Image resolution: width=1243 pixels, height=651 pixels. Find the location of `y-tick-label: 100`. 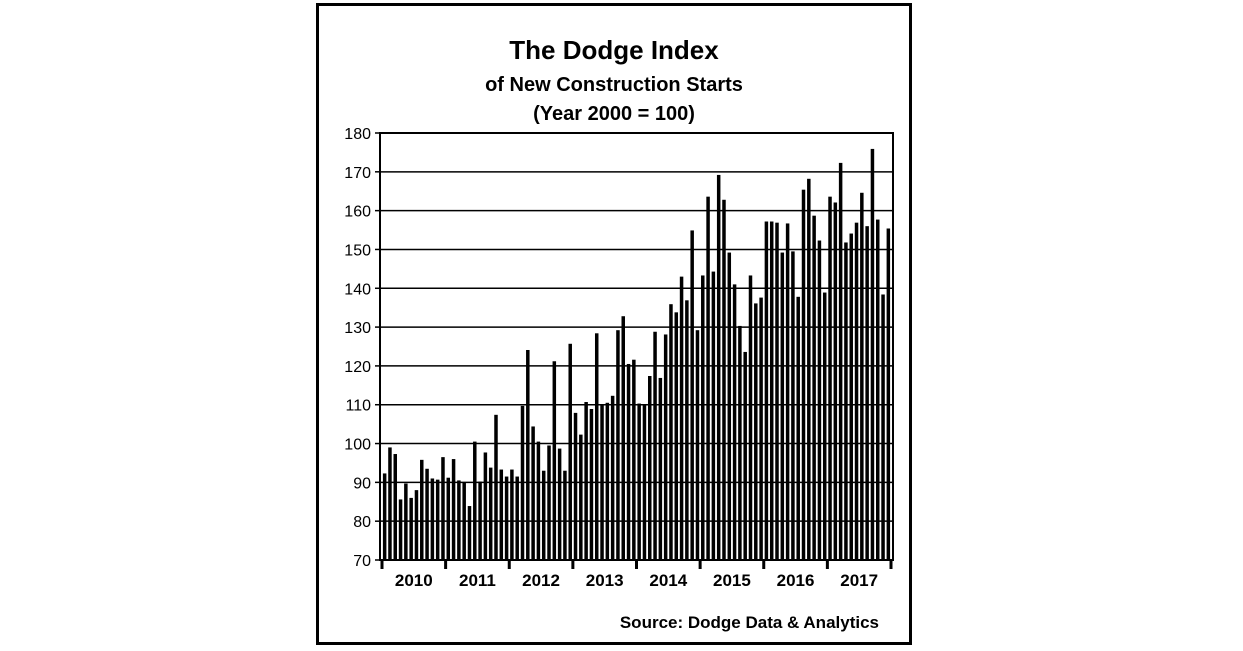

y-tick-label: 100 is located at coordinates (357, 445).